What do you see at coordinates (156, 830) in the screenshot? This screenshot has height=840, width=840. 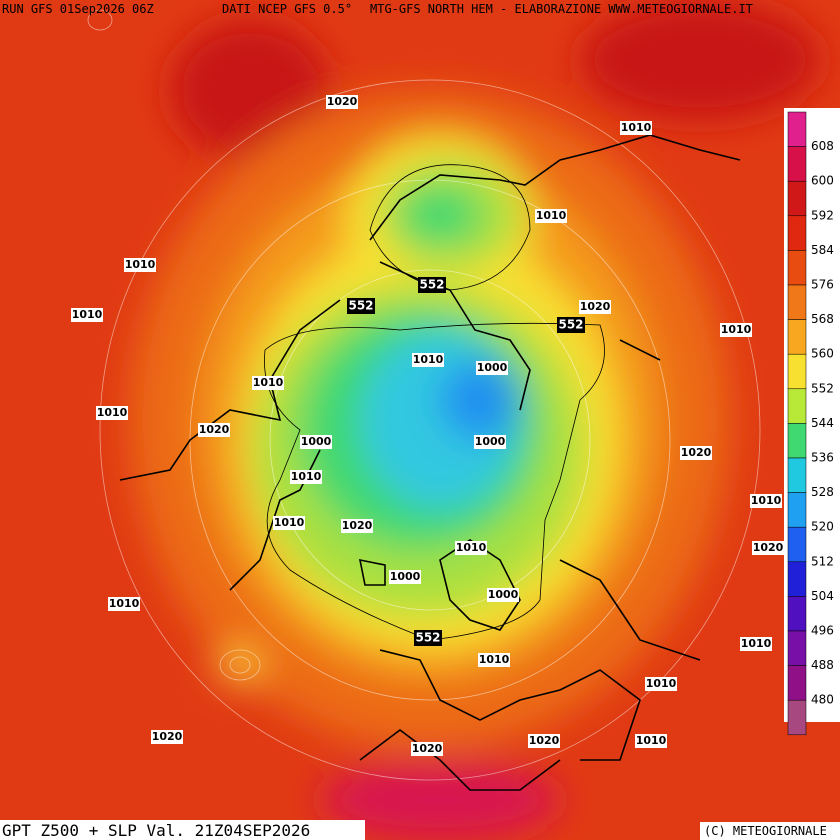 I see `footer-title: GPT Z500 + SLP Val. 21Z04SEP2026` at bounding box center [156, 830].